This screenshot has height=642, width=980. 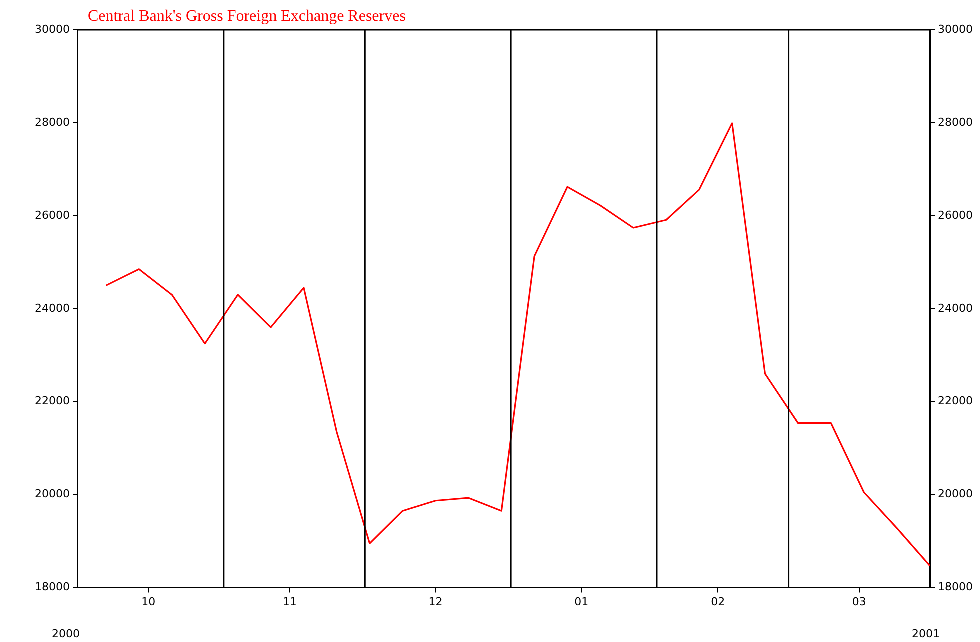 What do you see at coordinates (581, 601) in the screenshot?
I see `x-tick-label: 01` at bounding box center [581, 601].